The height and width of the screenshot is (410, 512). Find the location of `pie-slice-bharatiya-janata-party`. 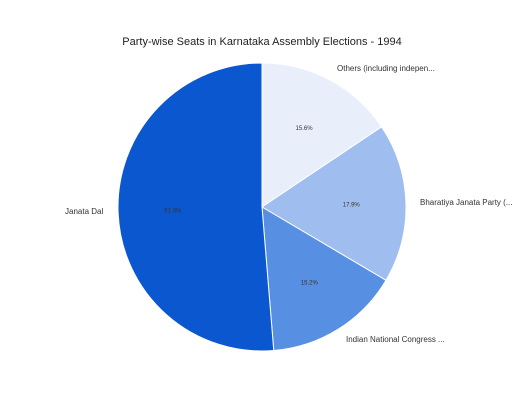

pie-slice-bharatiya-janata-party is located at coordinates (334, 203).